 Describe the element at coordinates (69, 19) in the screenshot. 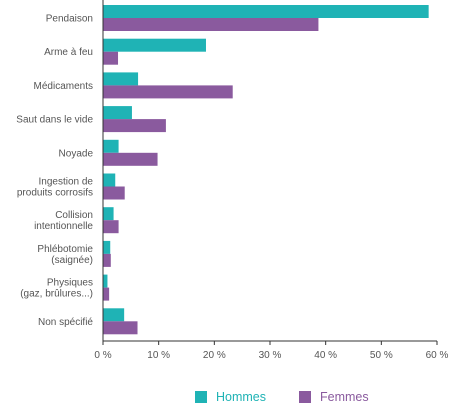

I see `category-label-0: Pendaison` at that location.